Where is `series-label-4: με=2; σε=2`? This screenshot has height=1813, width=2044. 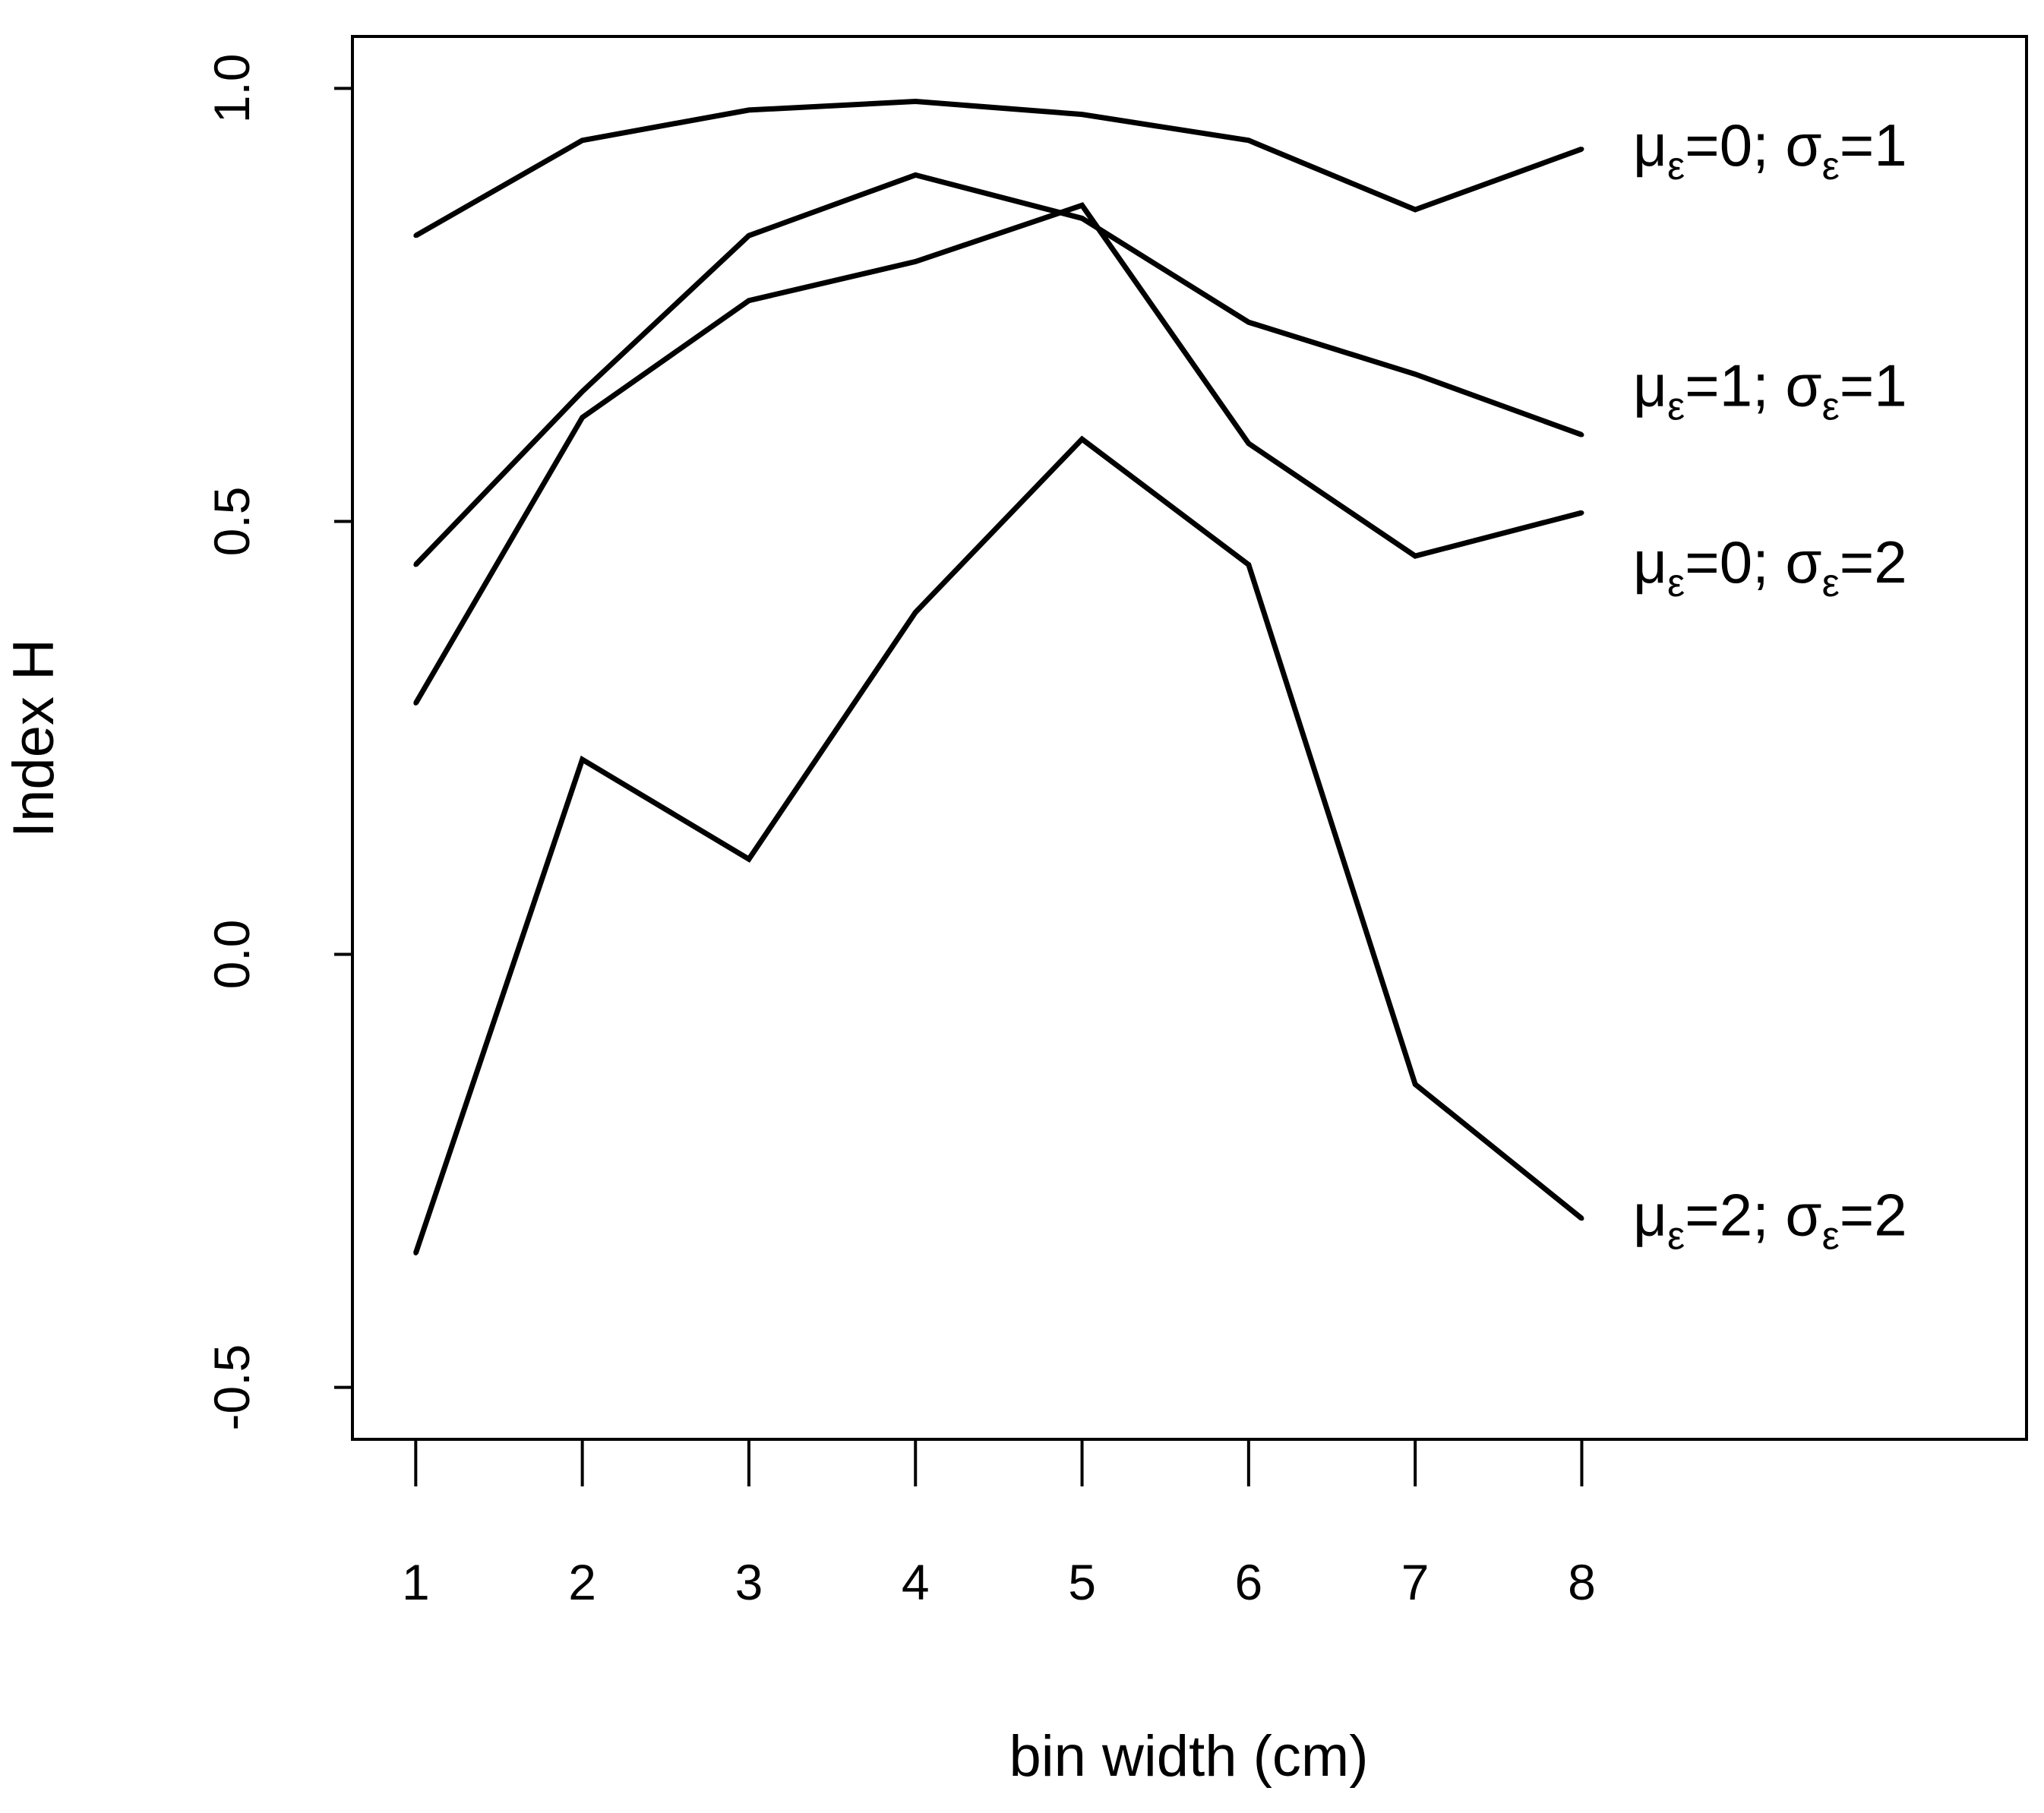
series-label-4: με=2; σε=2 is located at coordinates (1770, 1219).